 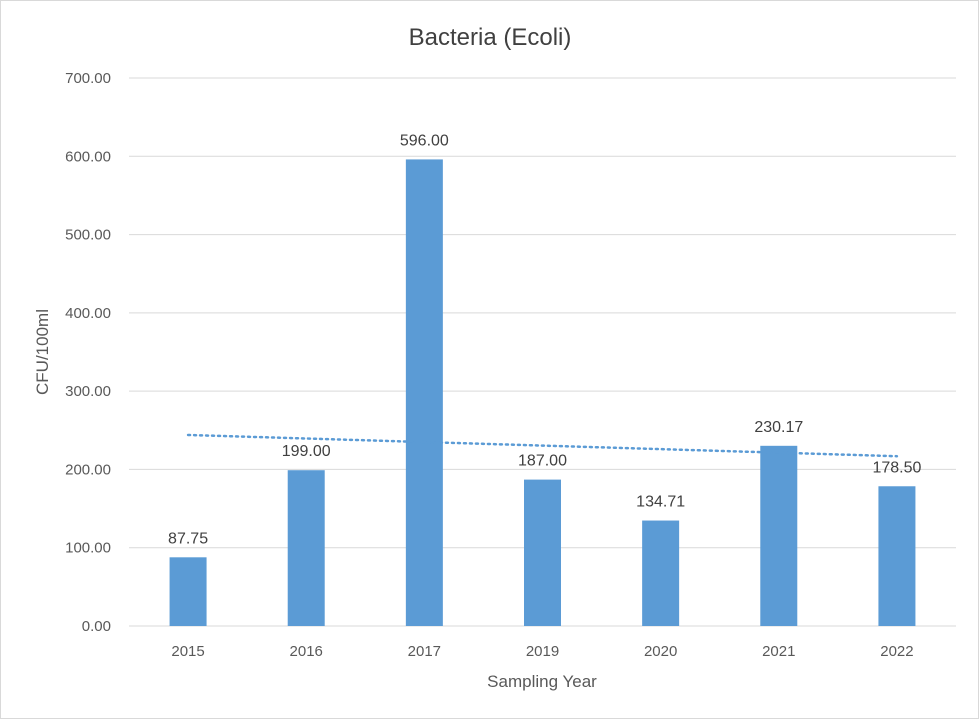 What do you see at coordinates (660, 651) in the screenshot?
I see `x-tick-label: 2020` at bounding box center [660, 651].